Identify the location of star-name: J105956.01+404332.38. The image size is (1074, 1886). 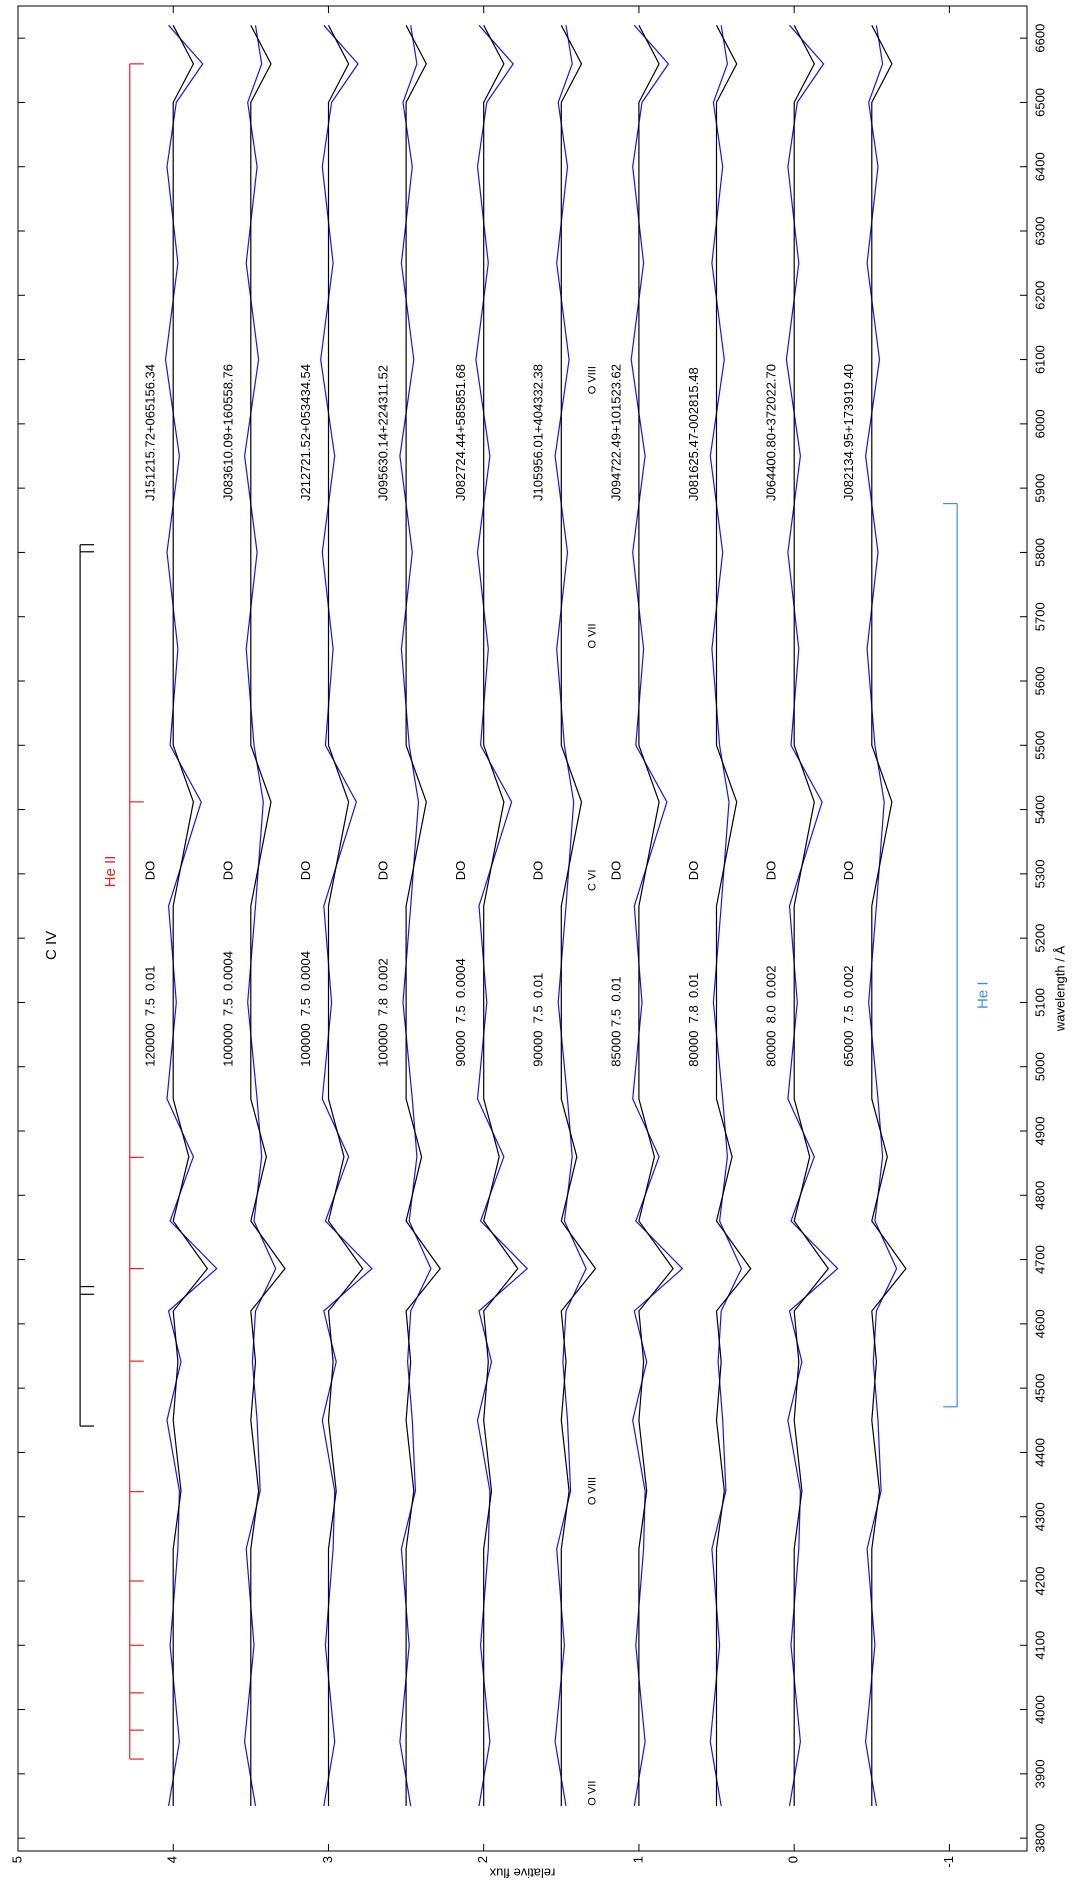
(538, 432).